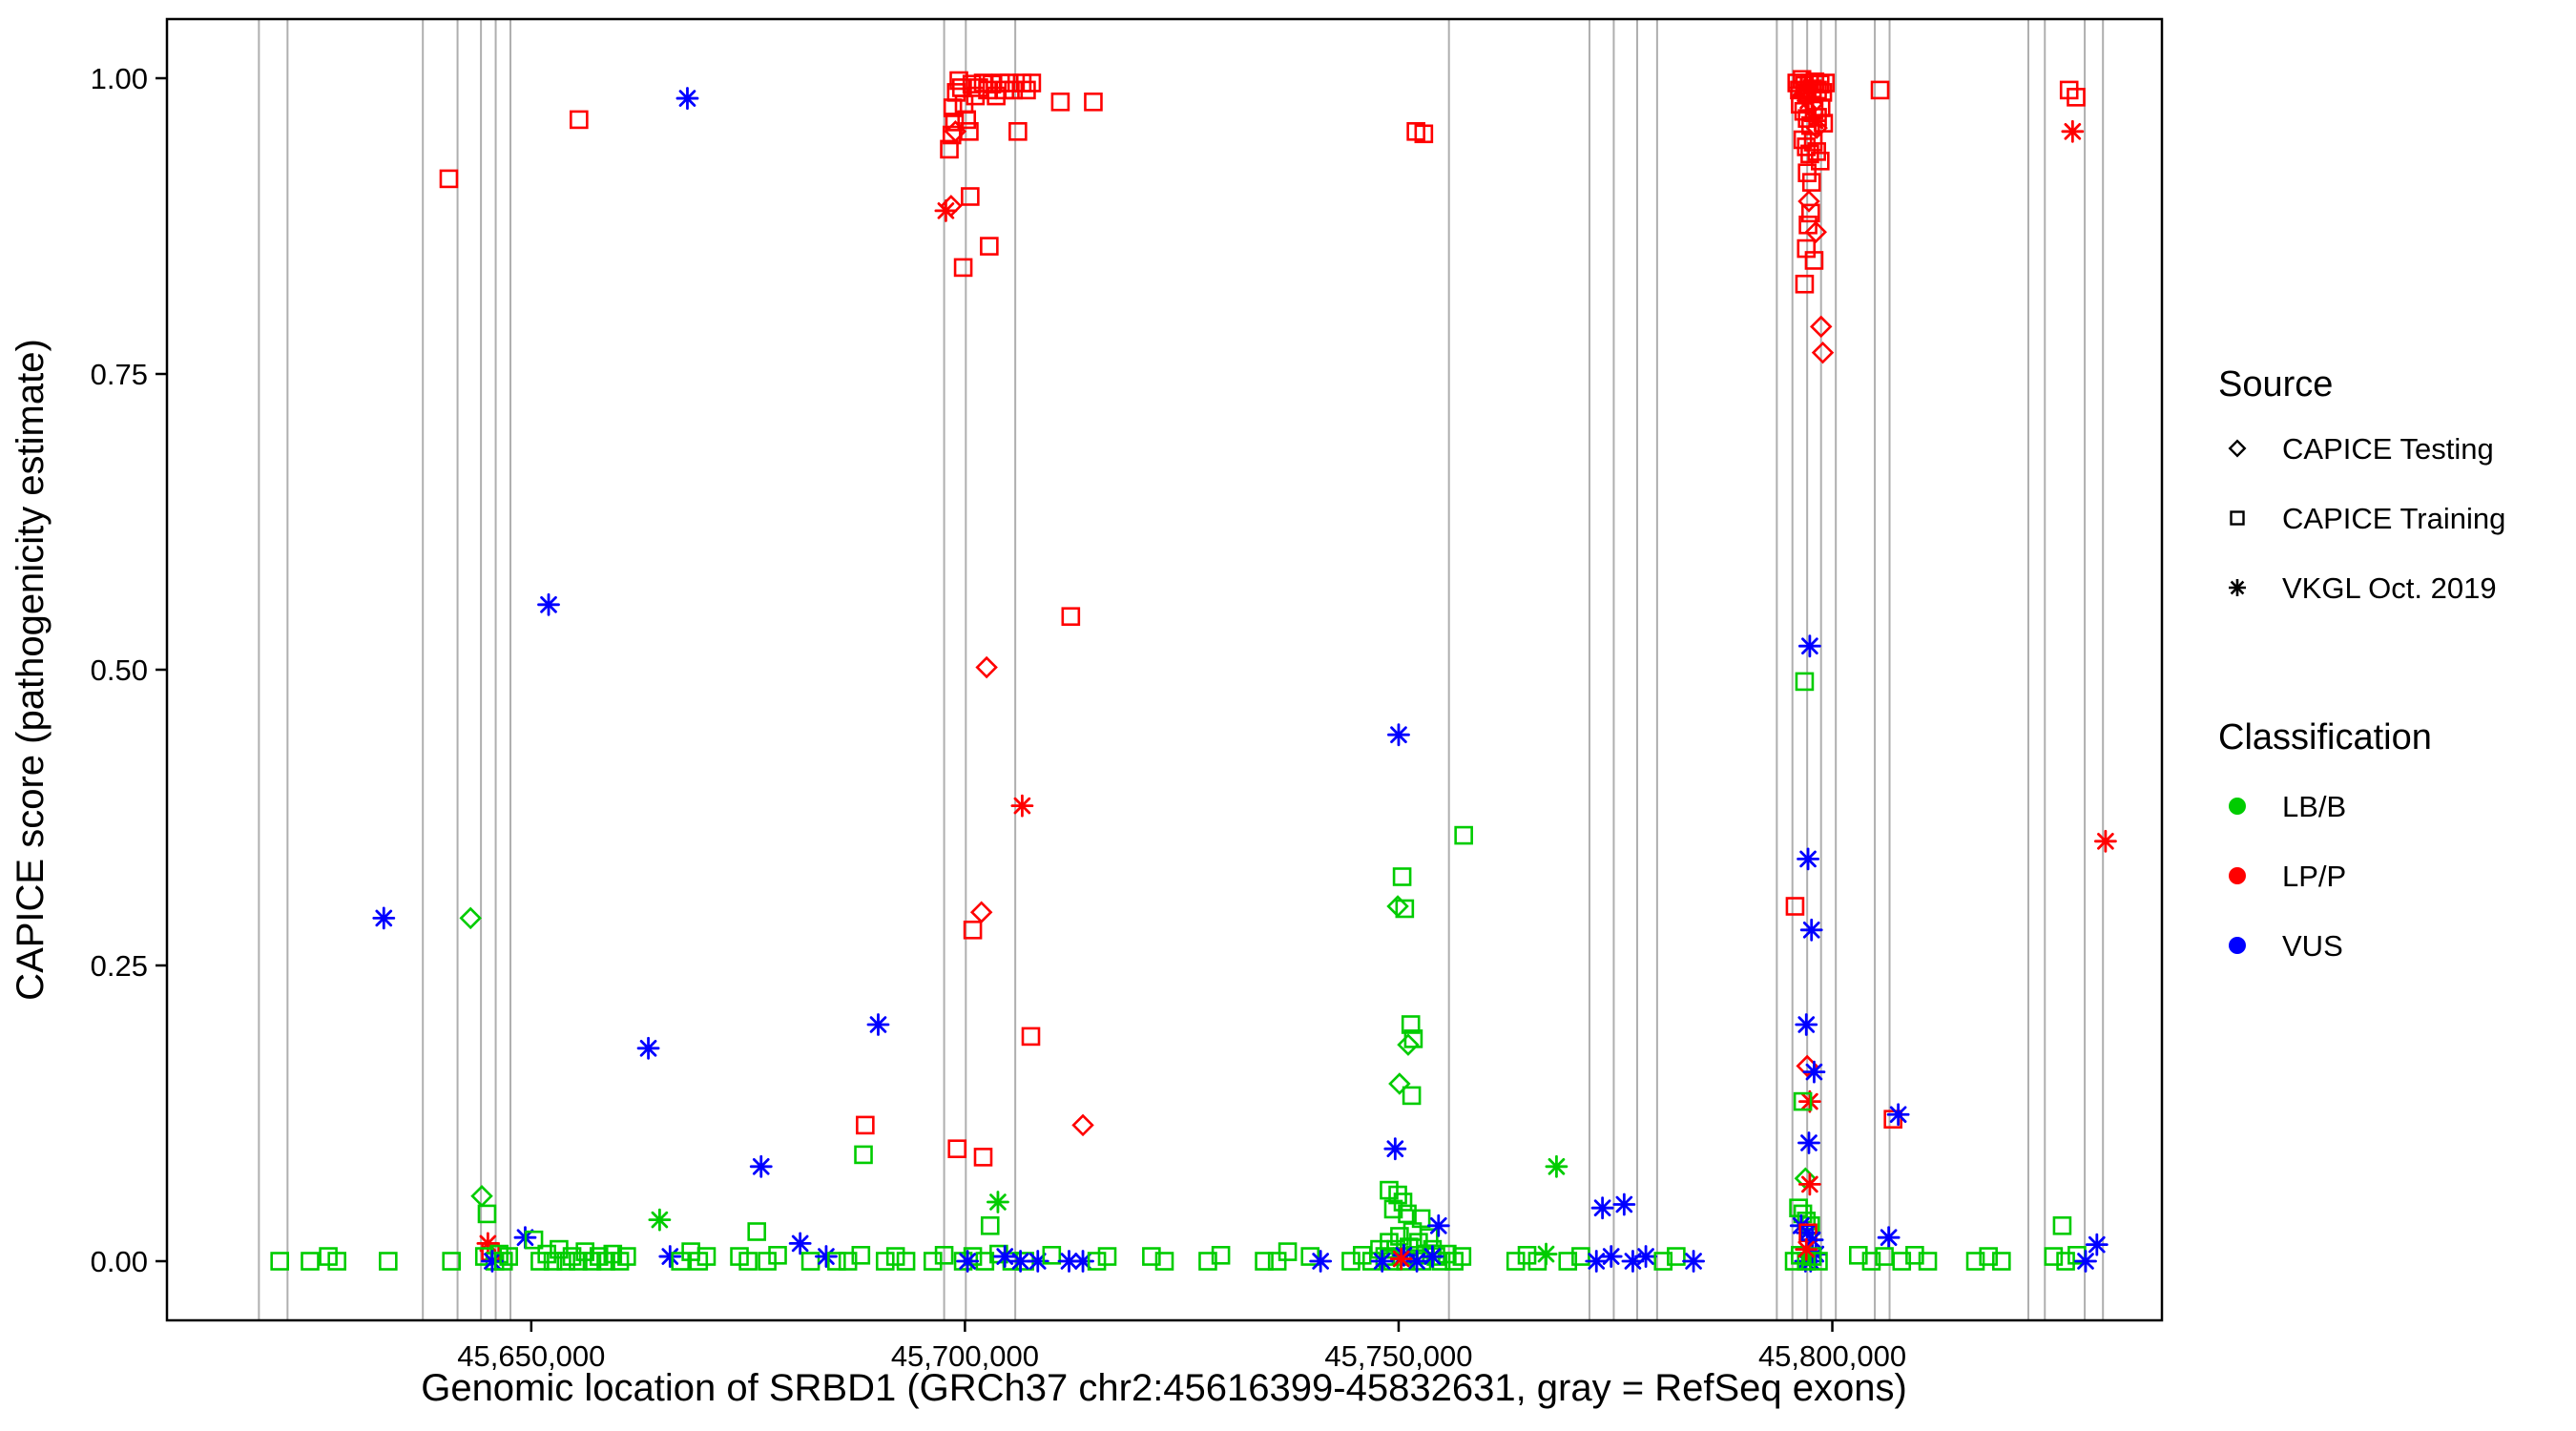 Image resolution: width=2576 pixels, height=1431 pixels. I want to click on y-tick-label: 0.00, so click(119, 1262).